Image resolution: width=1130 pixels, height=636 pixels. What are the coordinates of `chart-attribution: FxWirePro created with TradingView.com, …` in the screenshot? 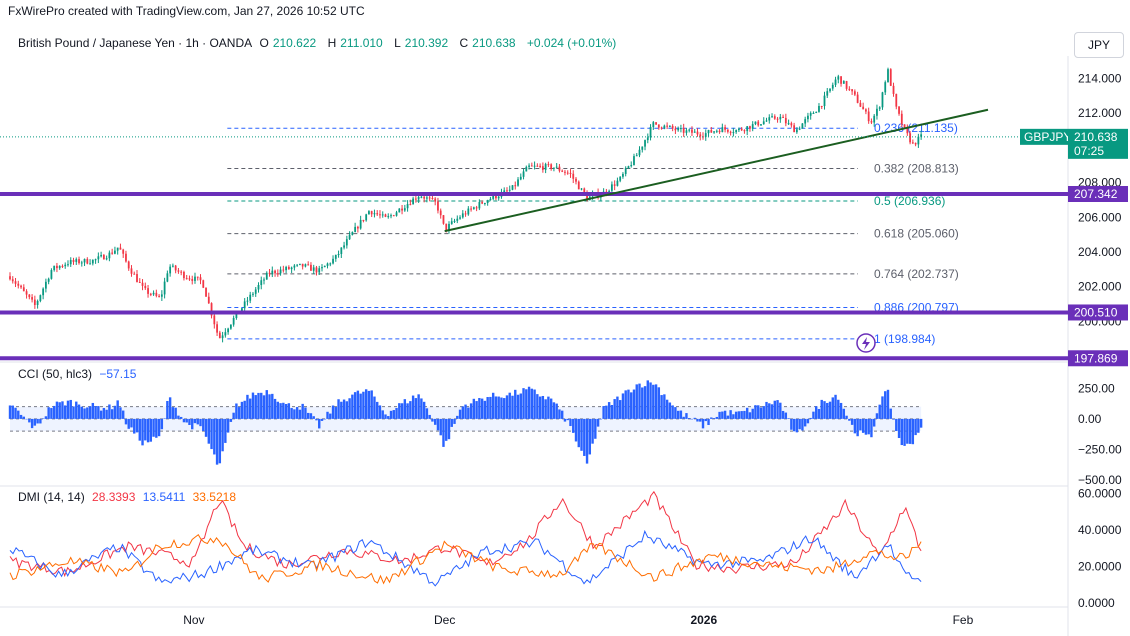 It's located at (186, 11).